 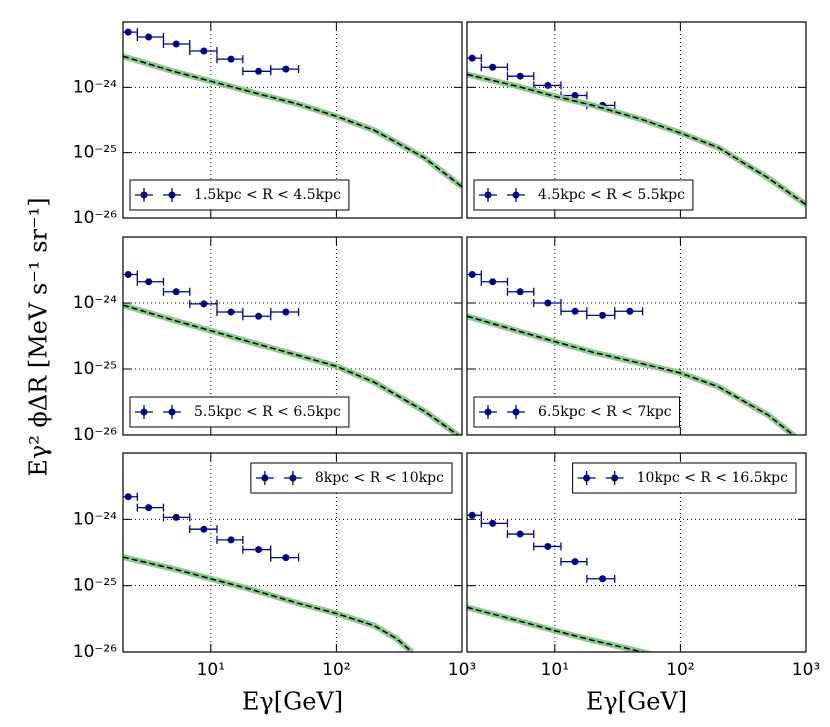 What do you see at coordinates (267, 195) in the screenshot?
I see `legend-label: 1.5kpc < R < 4.5kpc` at bounding box center [267, 195].